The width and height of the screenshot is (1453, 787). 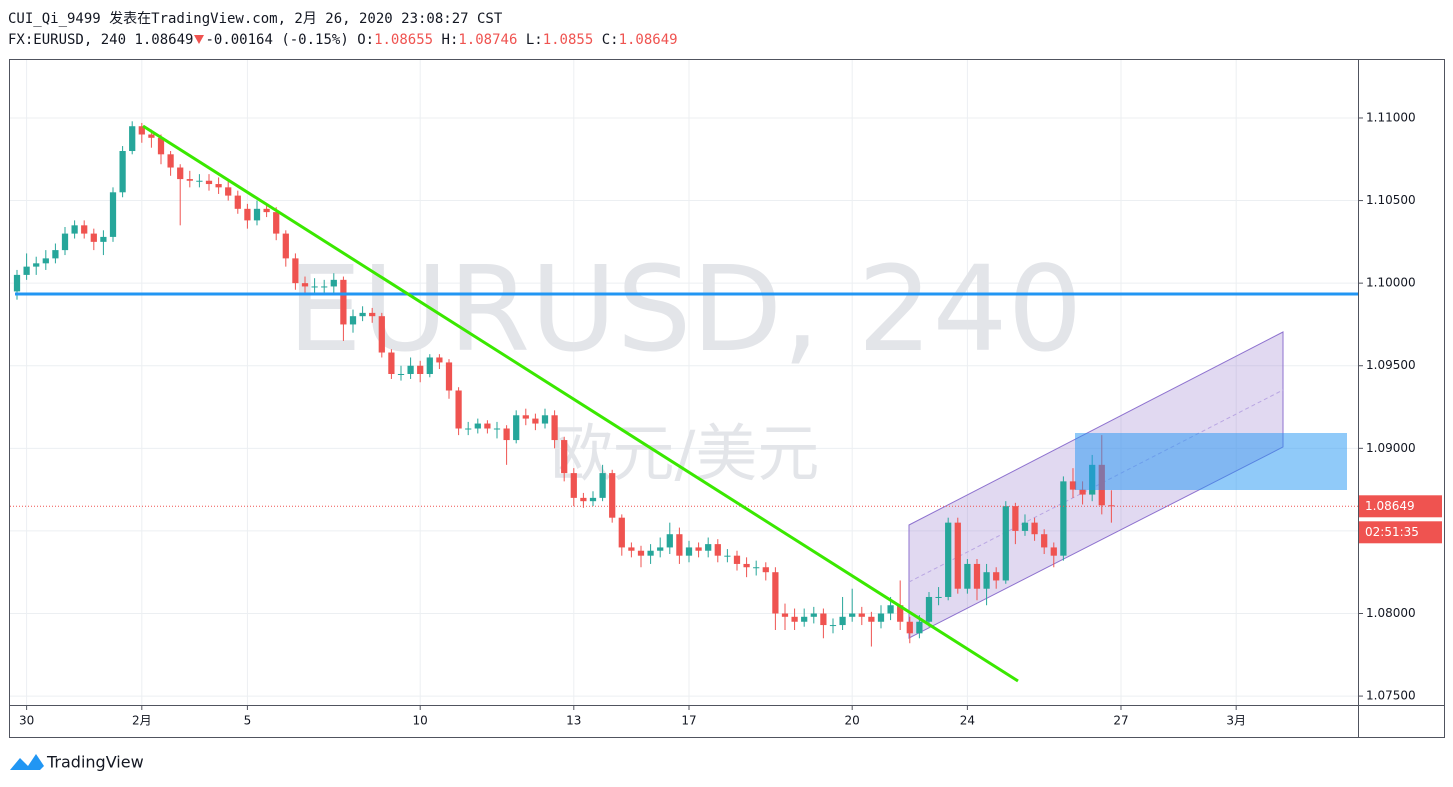 I want to click on y-tick-label: 1.07500, so click(x=1391, y=696).